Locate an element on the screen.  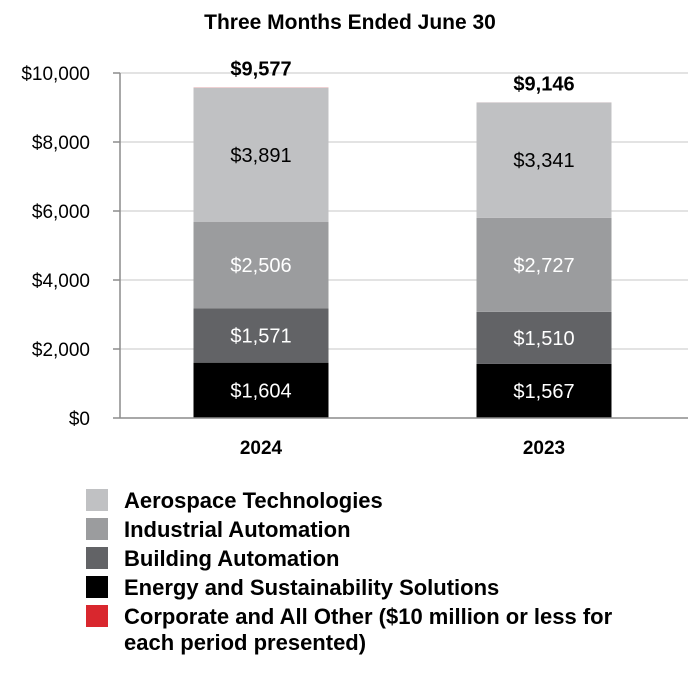
bar-segment-label: $2,727 is located at coordinates (543, 266).